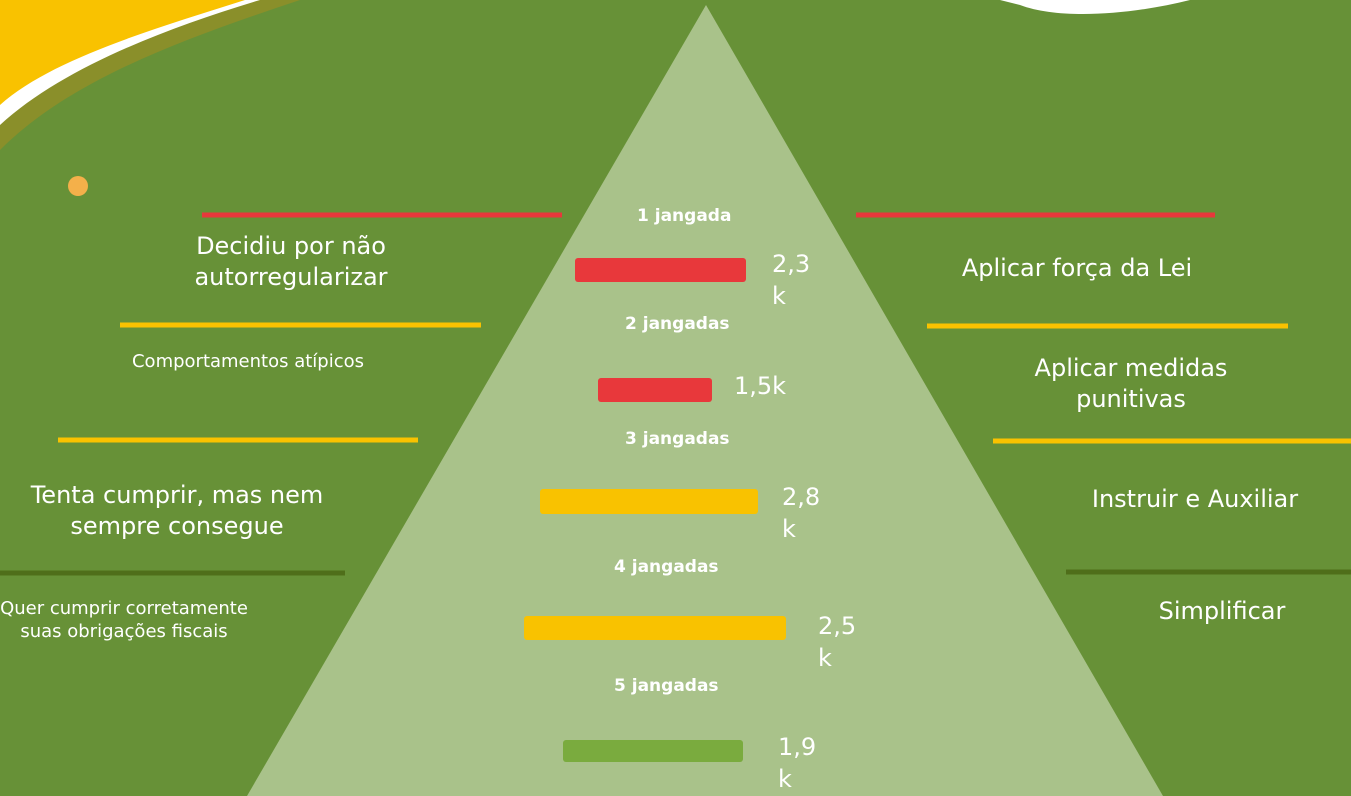 Image resolution: width=1351 pixels, height=796 pixels. Describe the element at coordinates (1131, 384) in the screenshot. I see `action: Aplicar medidas punitivas` at that location.